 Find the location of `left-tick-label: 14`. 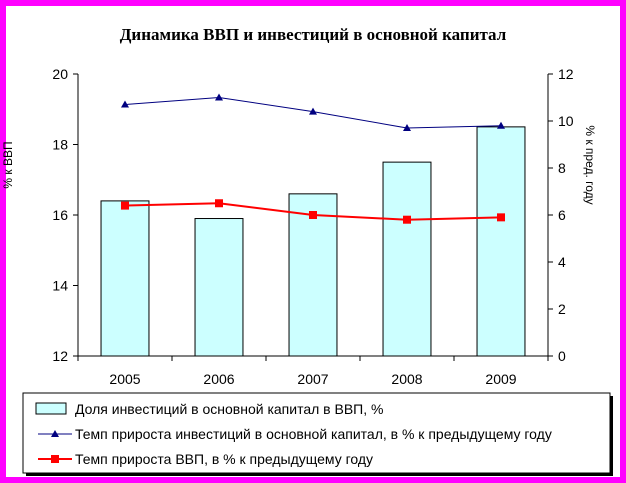

left-tick-label: 14 is located at coordinates (60, 286).